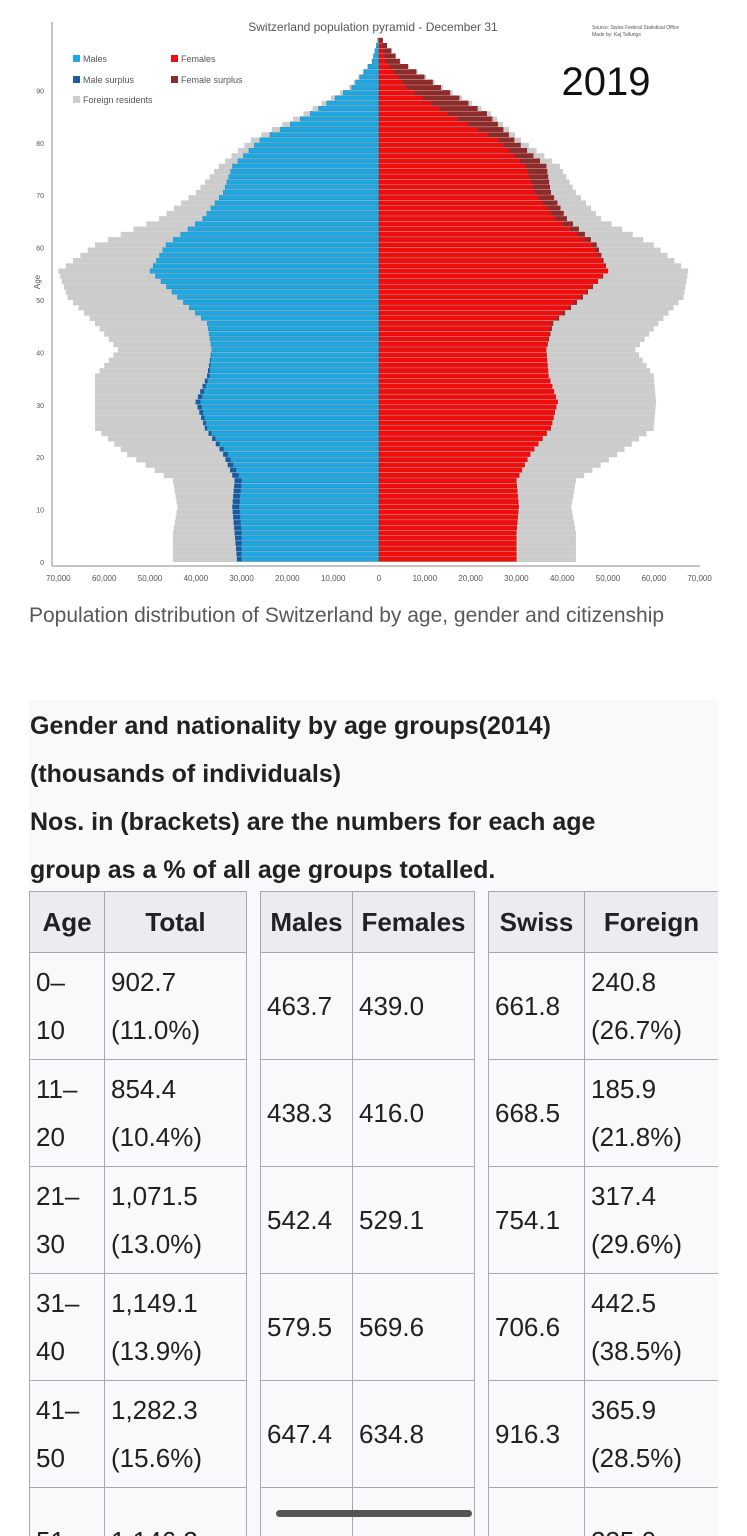  What do you see at coordinates (624, 982) in the screenshot?
I see `cell-foreign-value: 240.8` at bounding box center [624, 982].